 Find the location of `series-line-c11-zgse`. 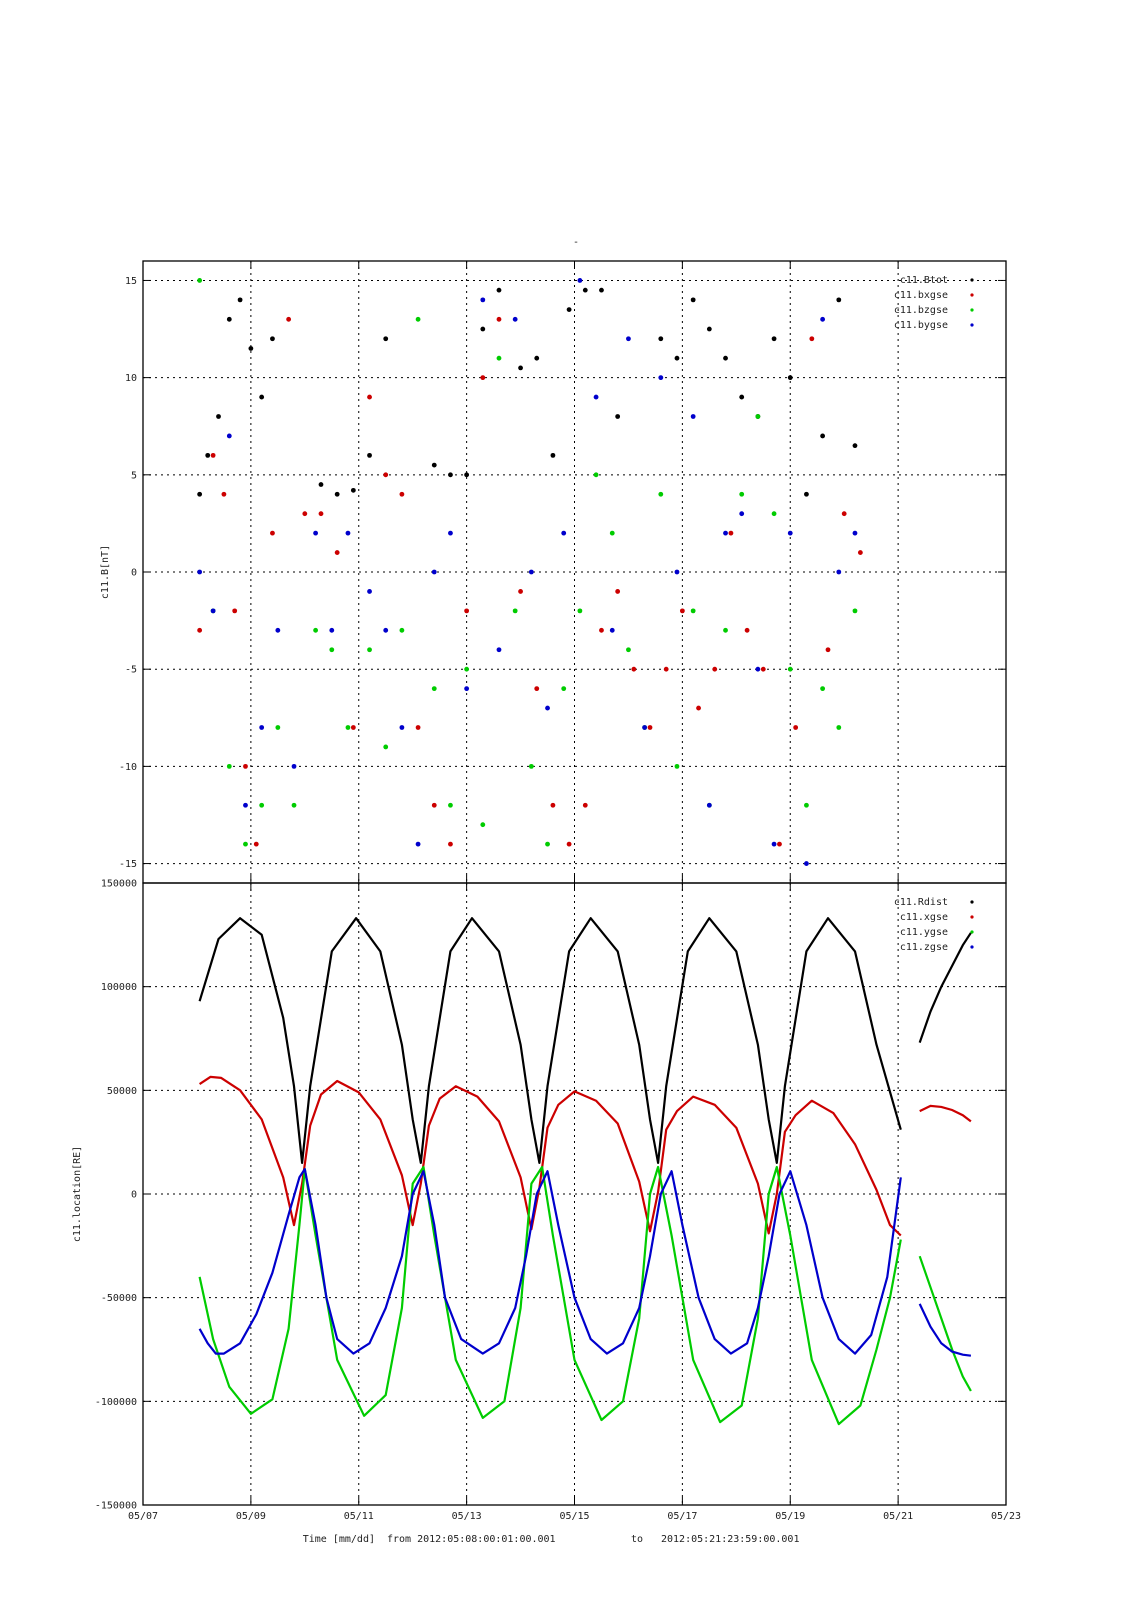

series-line-c11-zgse is located at coordinates (550, 1261).